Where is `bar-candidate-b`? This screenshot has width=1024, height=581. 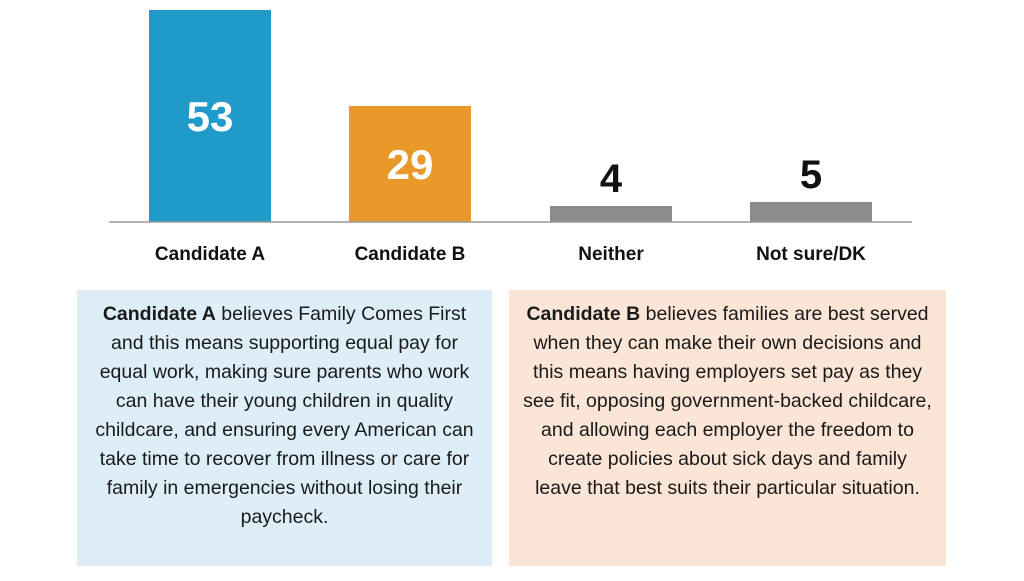 bar-candidate-b is located at coordinates (410, 164).